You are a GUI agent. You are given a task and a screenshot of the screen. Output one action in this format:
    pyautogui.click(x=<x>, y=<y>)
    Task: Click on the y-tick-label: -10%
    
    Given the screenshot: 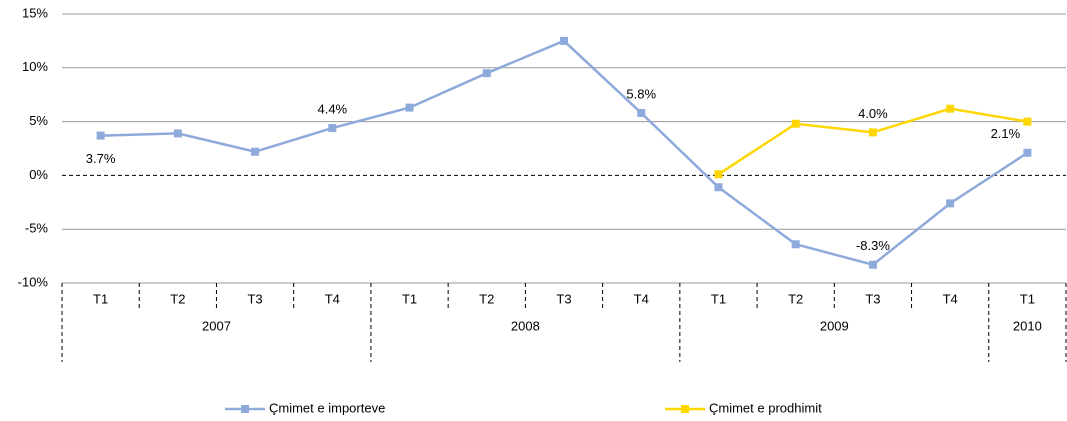 What is the action you would take?
    pyautogui.click(x=33, y=281)
    